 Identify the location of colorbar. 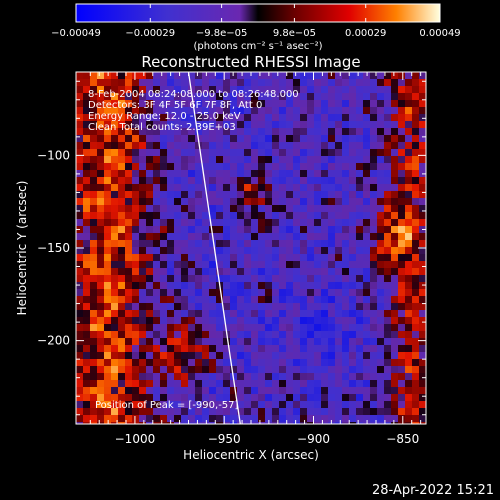
(258, 13).